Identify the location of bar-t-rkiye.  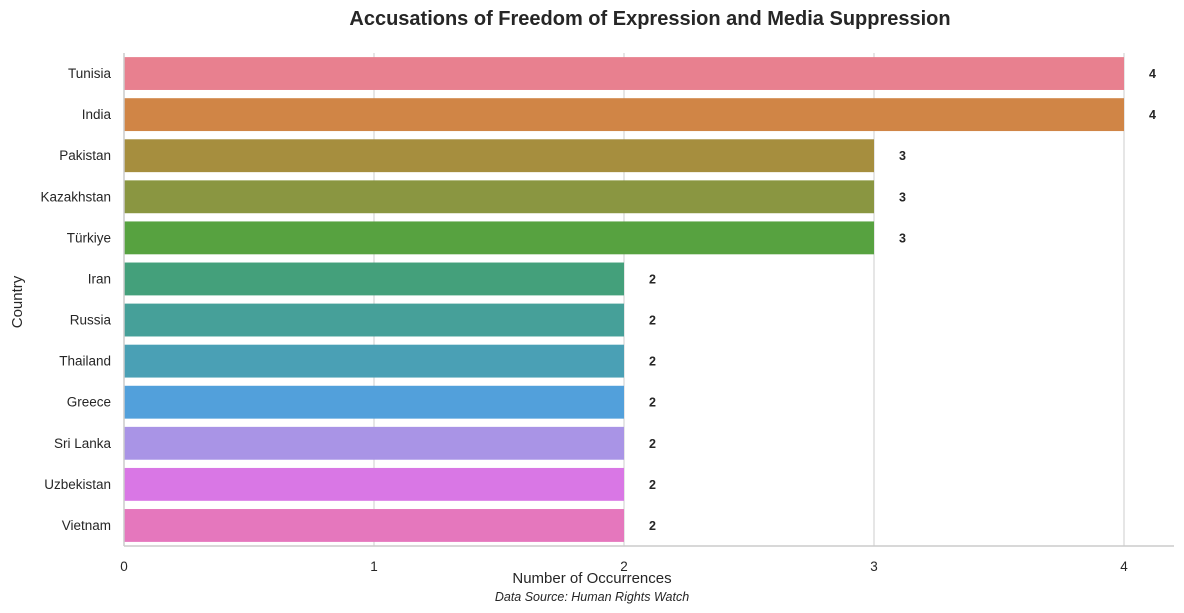
(499, 238).